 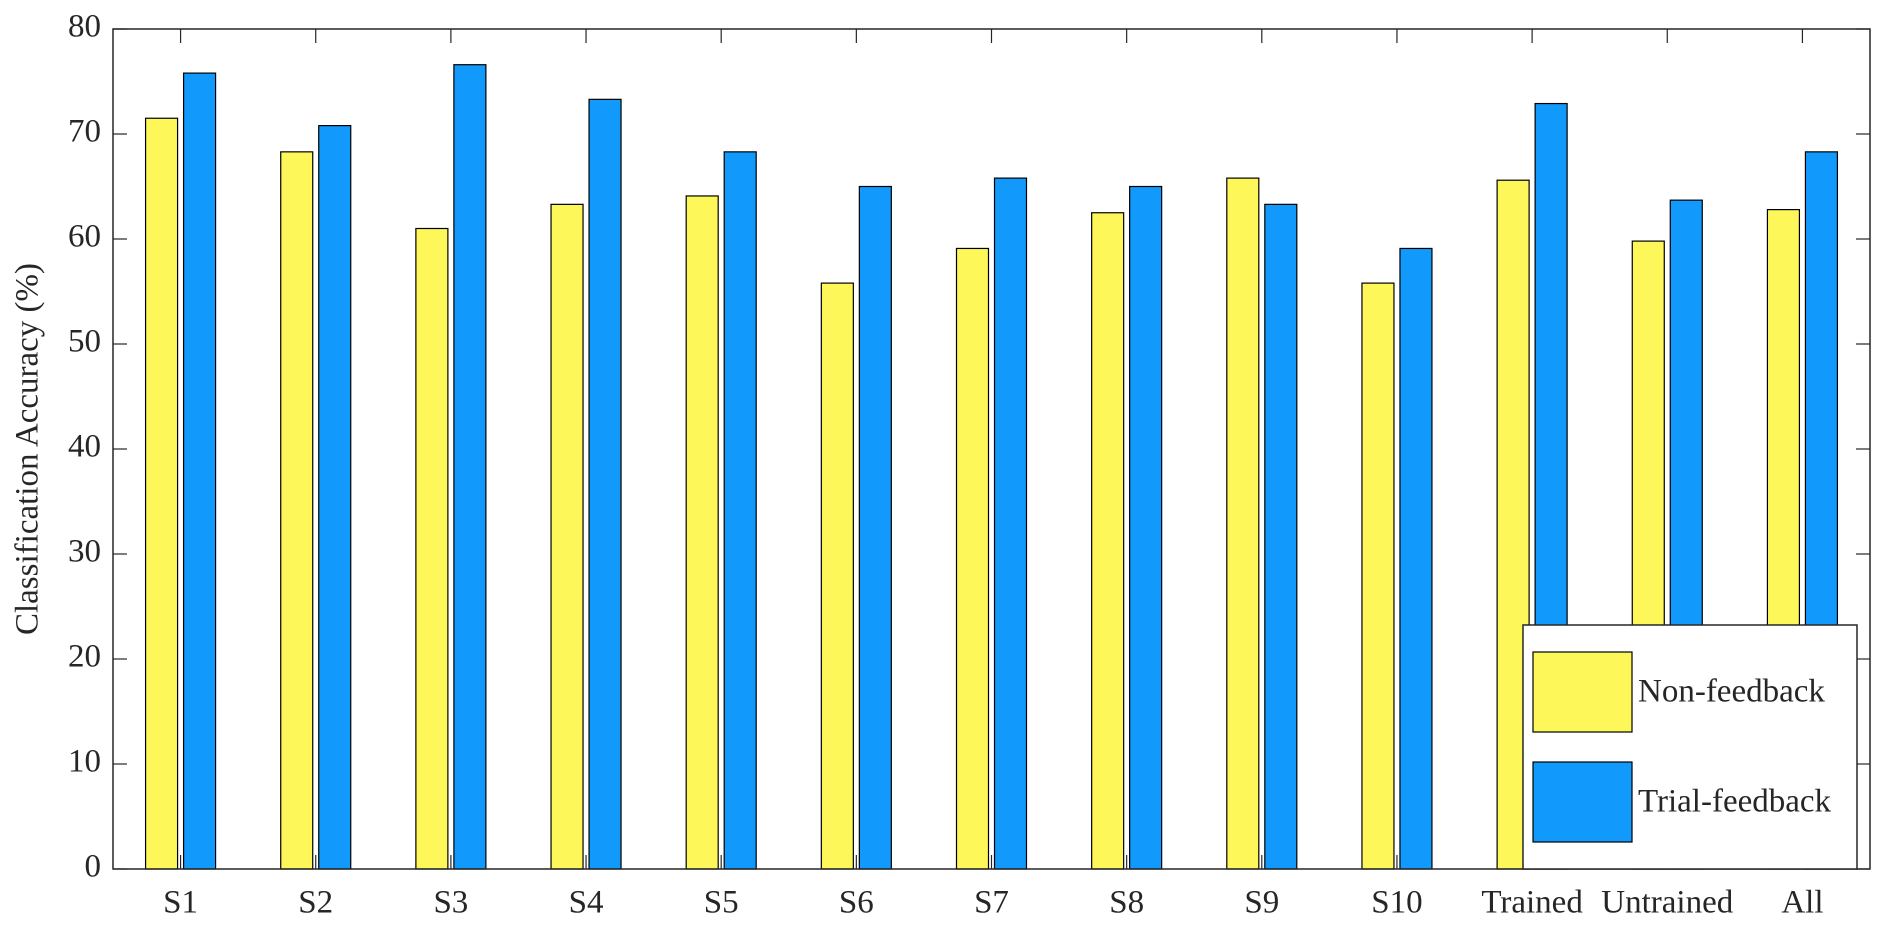 What do you see at coordinates (315, 903) in the screenshot?
I see `x-tick-label: S2` at bounding box center [315, 903].